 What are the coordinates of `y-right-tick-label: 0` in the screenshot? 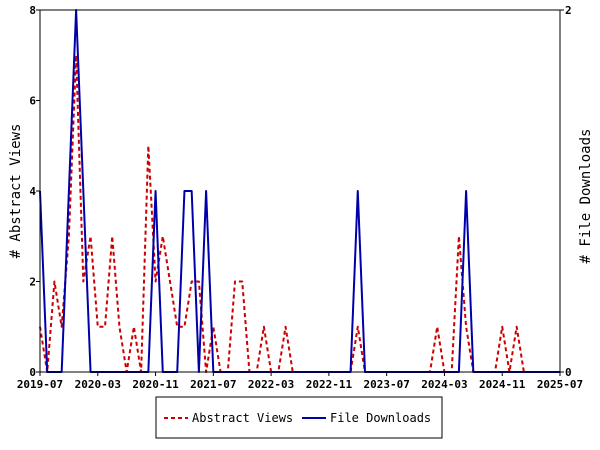 It's located at (568, 372).